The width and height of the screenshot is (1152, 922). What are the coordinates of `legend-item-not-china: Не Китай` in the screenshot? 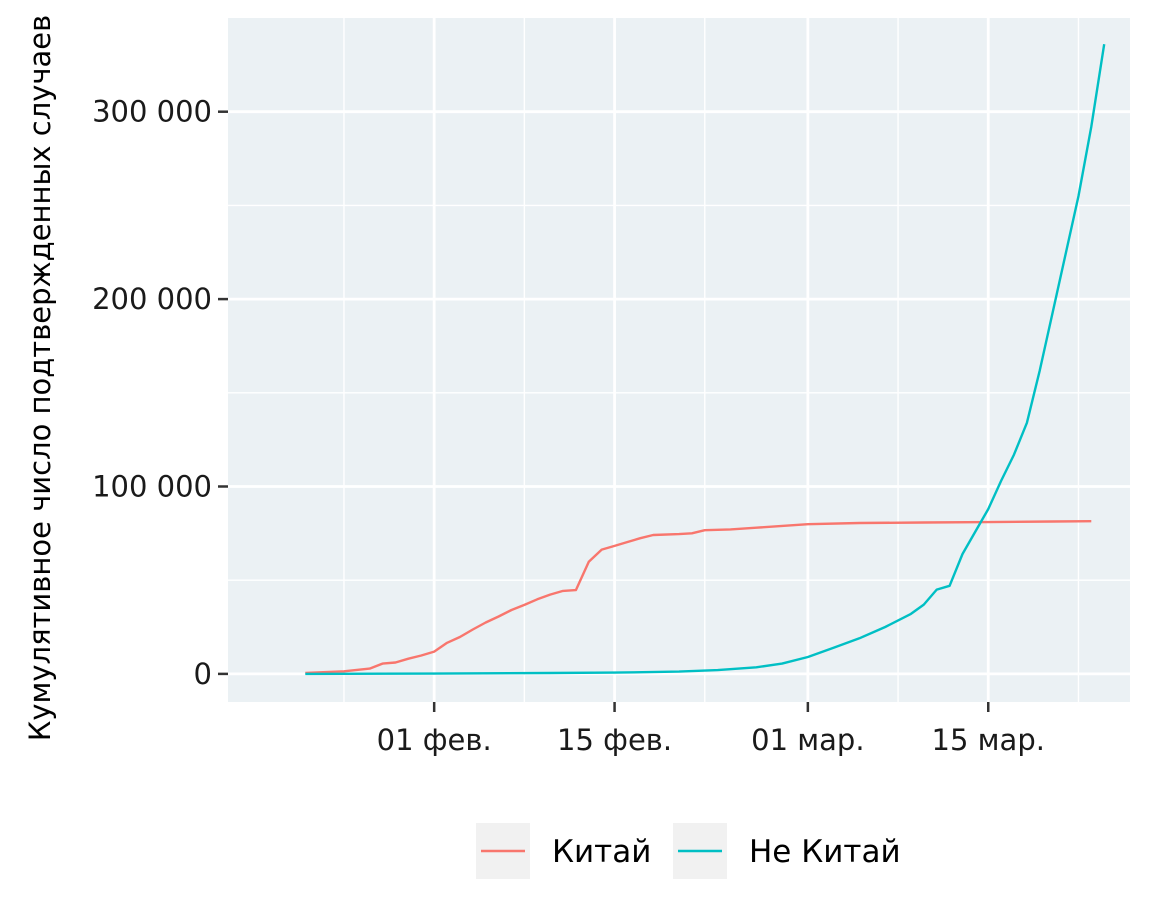 It's located at (787, 851).